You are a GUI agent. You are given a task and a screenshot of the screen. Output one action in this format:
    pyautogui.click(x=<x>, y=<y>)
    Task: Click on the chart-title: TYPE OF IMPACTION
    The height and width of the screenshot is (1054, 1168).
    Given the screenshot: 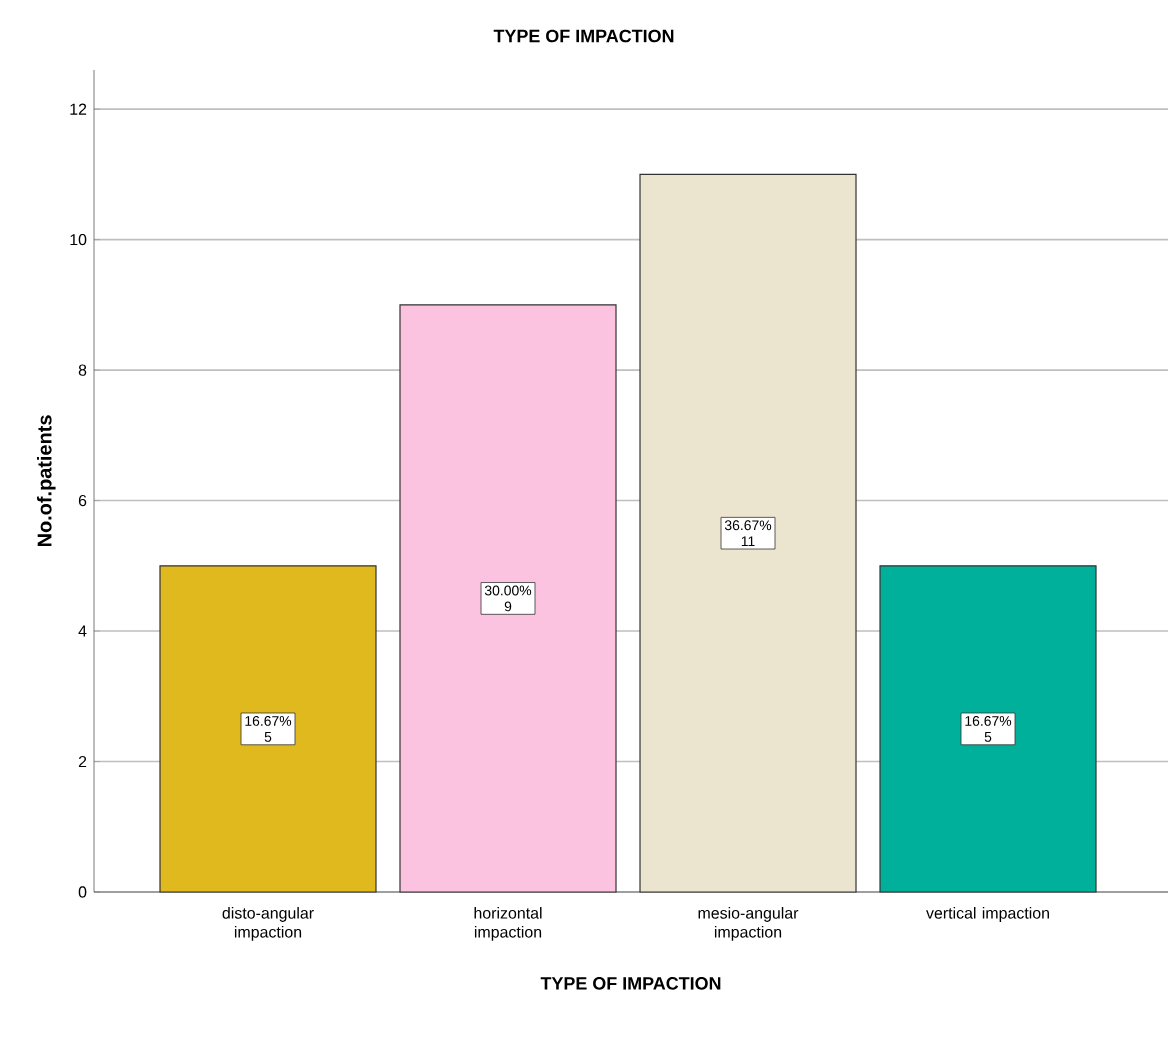 What is the action you would take?
    pyautogui.click(x=583, y=36)
    